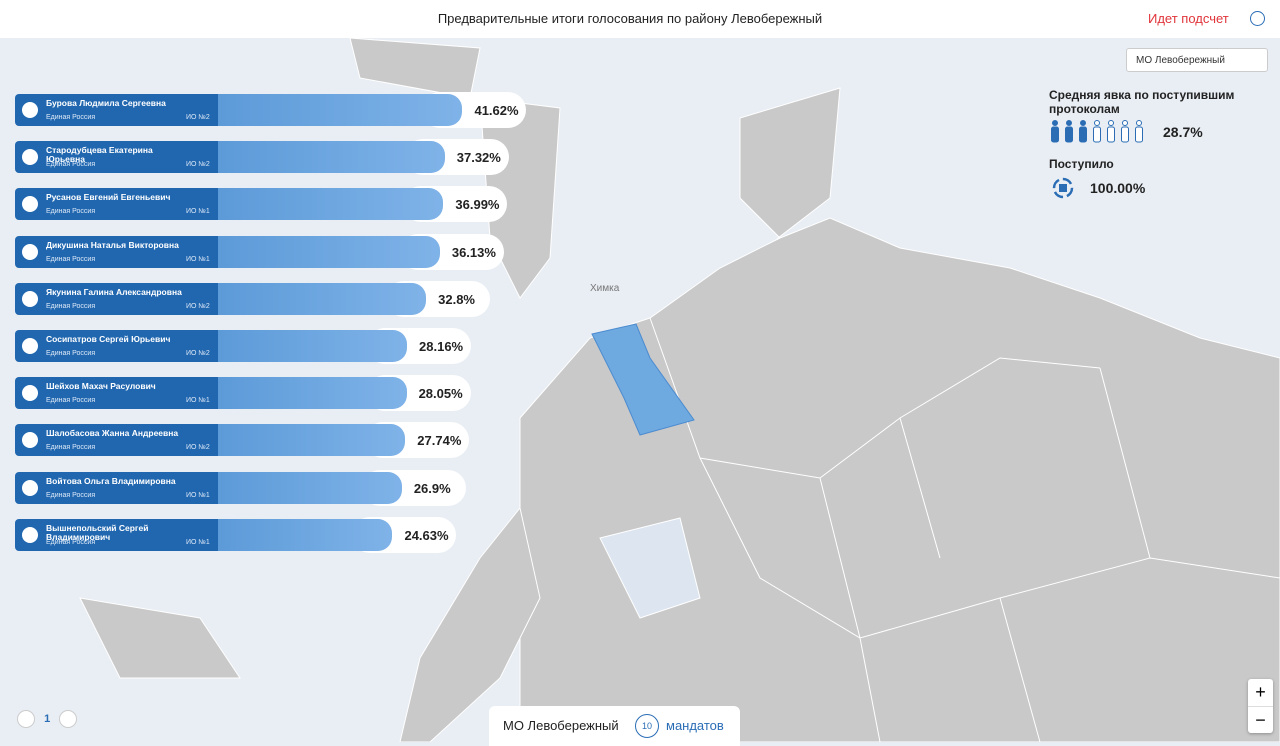 This screenshot has width=1280, height=746. What do you see at coordinates (605, 288) in the screenshot?
I see `map-label: Химка` at bounding box center [605, 288].